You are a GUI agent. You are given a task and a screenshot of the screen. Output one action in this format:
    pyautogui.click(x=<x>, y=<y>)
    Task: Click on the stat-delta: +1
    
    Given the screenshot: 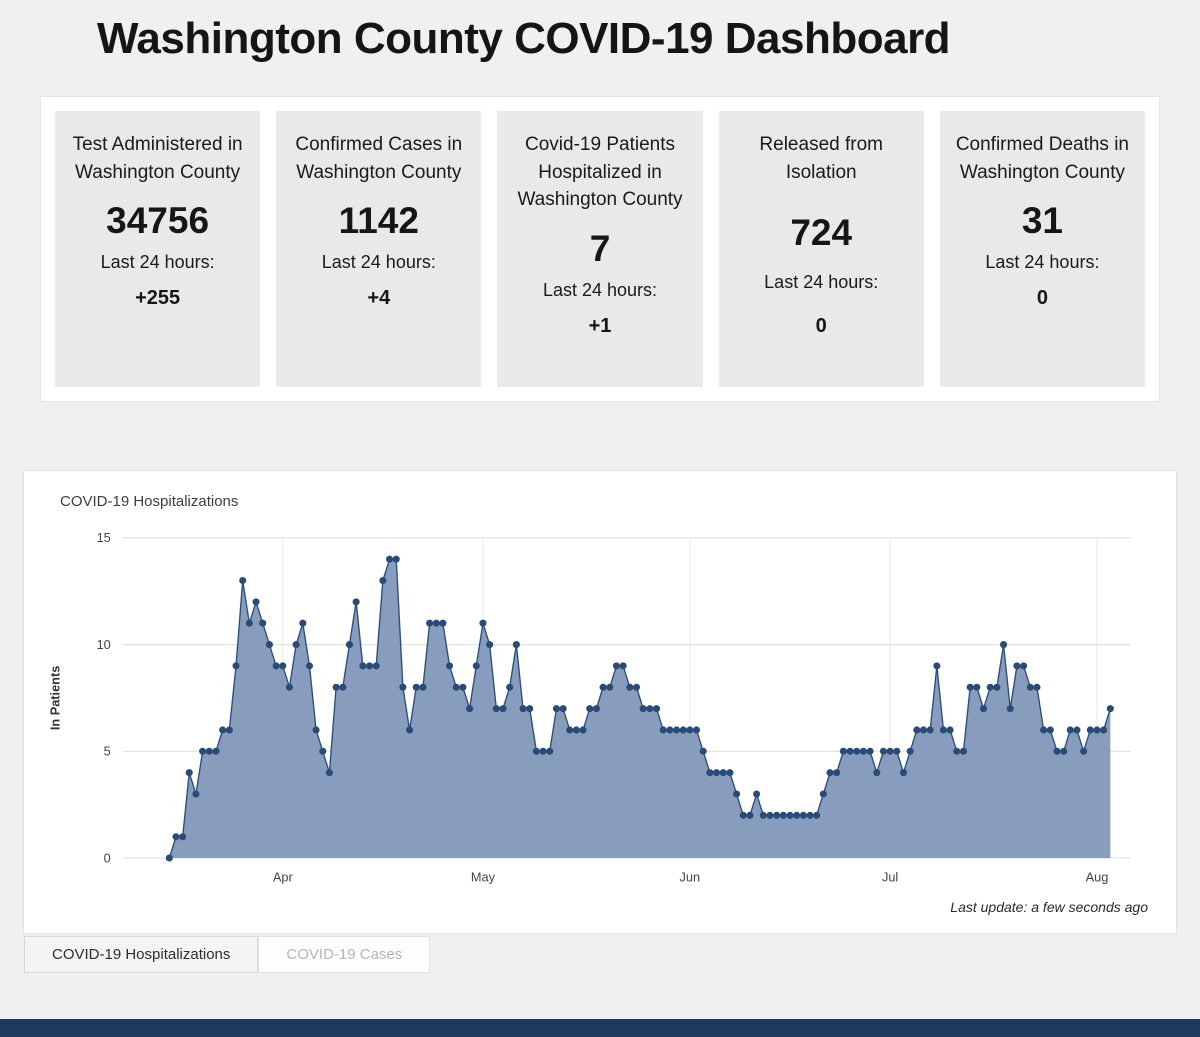 What is the action you would take?
    pyautogui.click(x=600, y=325)
    